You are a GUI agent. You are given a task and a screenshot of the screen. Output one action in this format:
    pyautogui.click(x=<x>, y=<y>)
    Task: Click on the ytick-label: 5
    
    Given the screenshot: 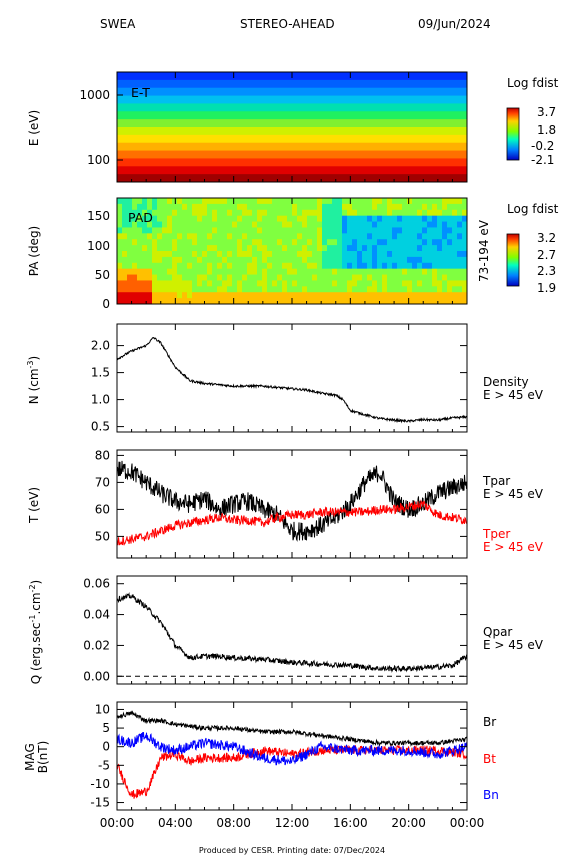 What is the action you would take?
    pyautogui.click(x=106, y=728)
    